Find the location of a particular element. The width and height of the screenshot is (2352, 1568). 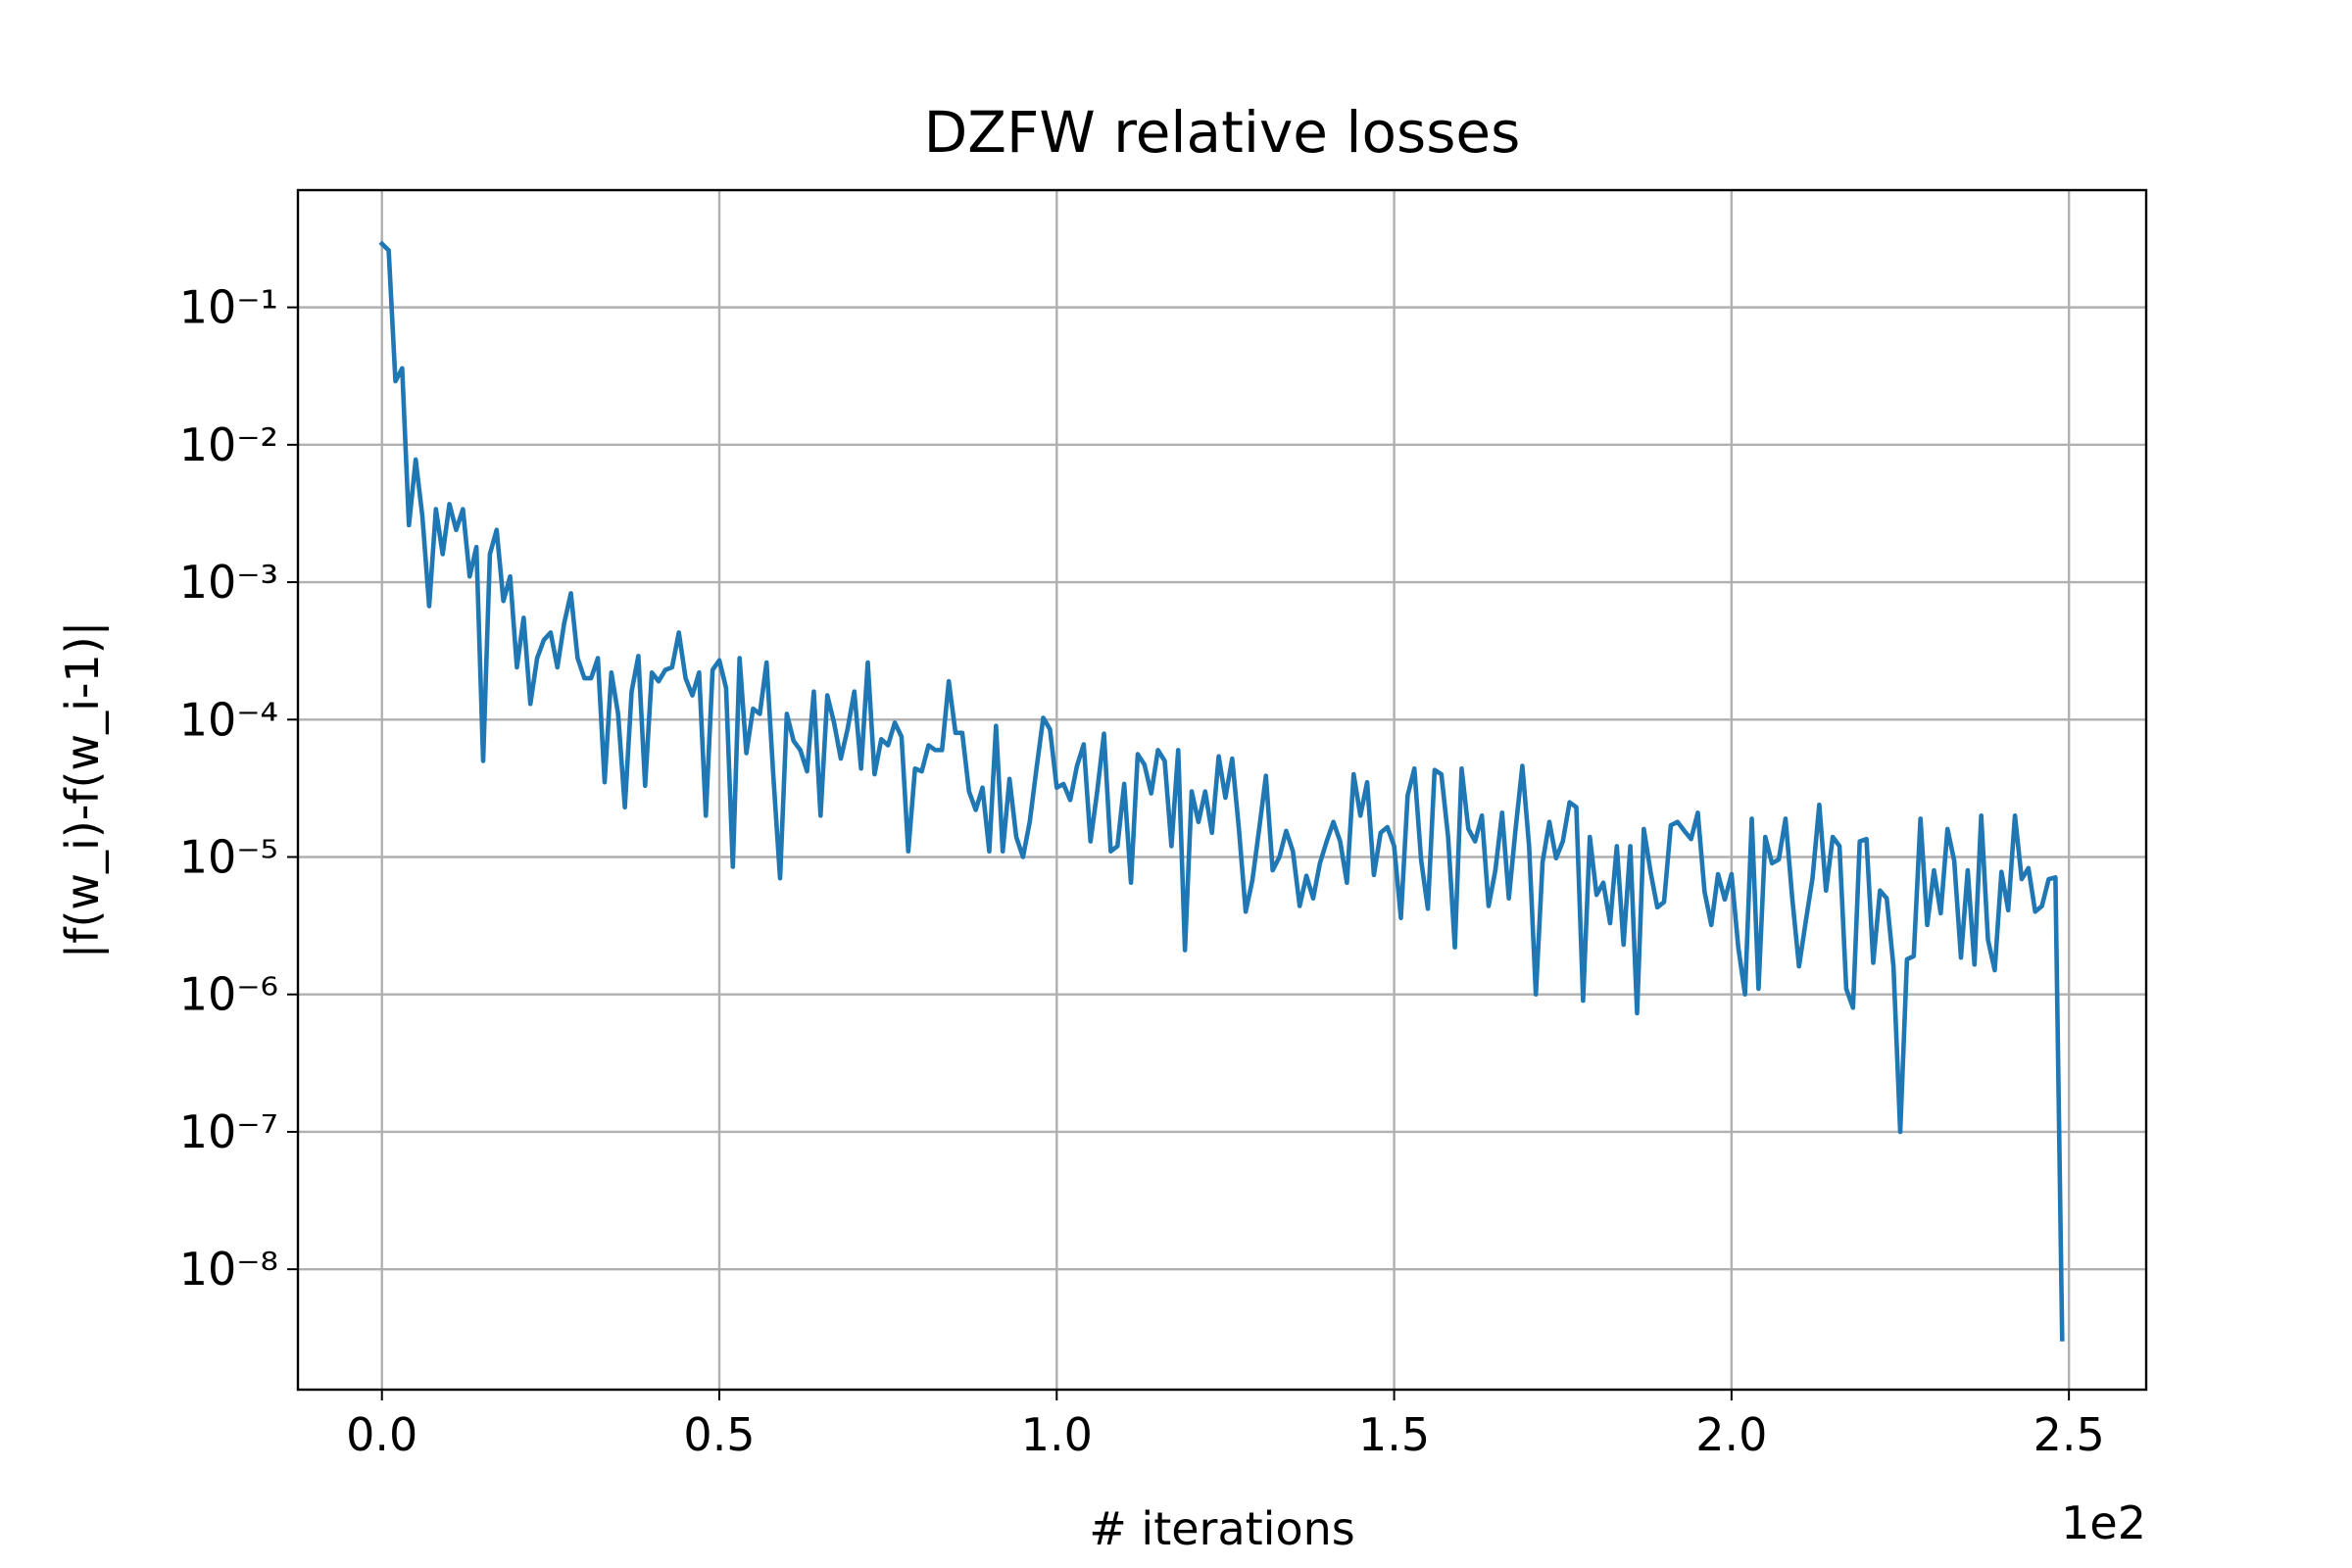

x-tick-label: 0.0 is located at coordinates (381, 1434).